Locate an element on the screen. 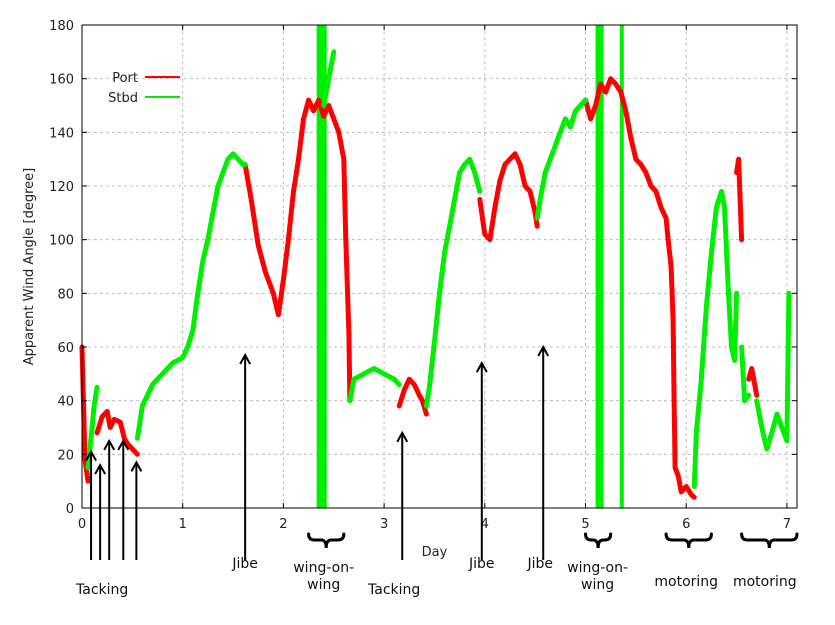 The width and height of the screenshot is (835, 625). y-tick-label: 100 is located at coordinates (61, 241).